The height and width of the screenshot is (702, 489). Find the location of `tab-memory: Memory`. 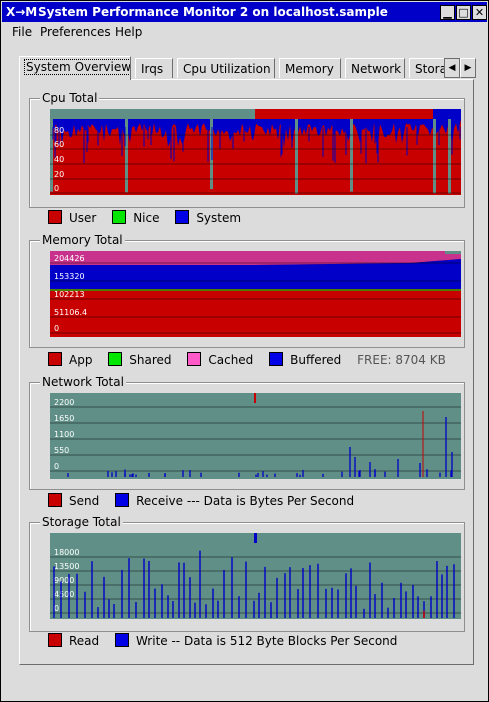

tab-memory: Memory is located at coordinates (310, 68).